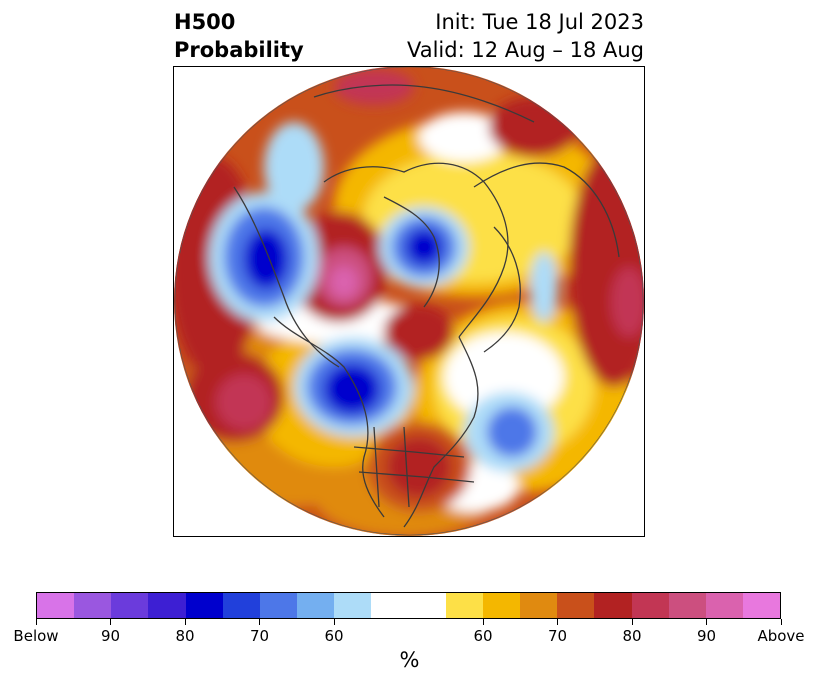 This screenshot has width=819, height=686. What do you see at coordinates (525, 50) in the screenshot?
I see `valid-range: Valid: 12 Aug – 18 Aug` at bounding box center [525, 50].